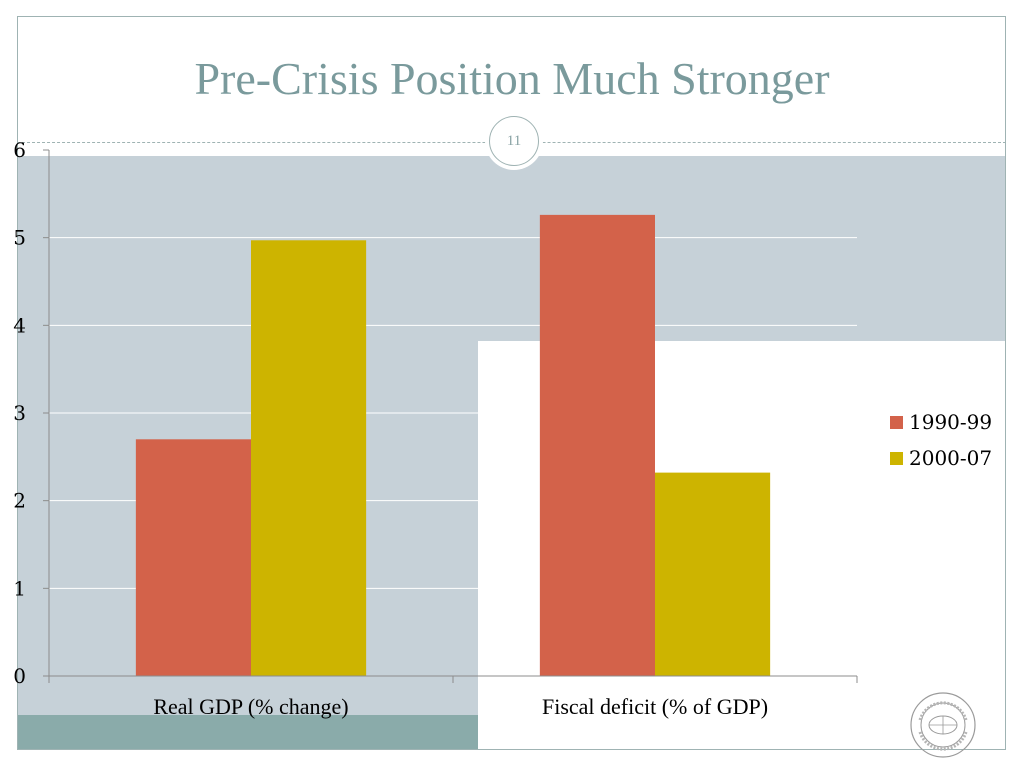  I want to click on y-tick-label-6: 6, so click(19, 150).